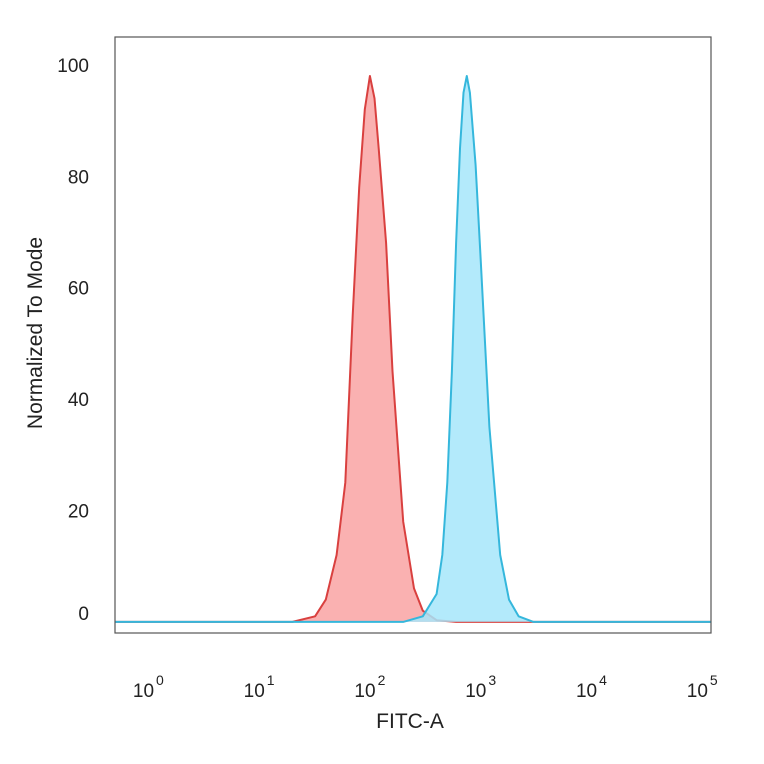 This screenshot has height=764, width=764. Describe the element at coordinates (83, 614) in the screenshot. I see `y-tick-label: 0` at that location.